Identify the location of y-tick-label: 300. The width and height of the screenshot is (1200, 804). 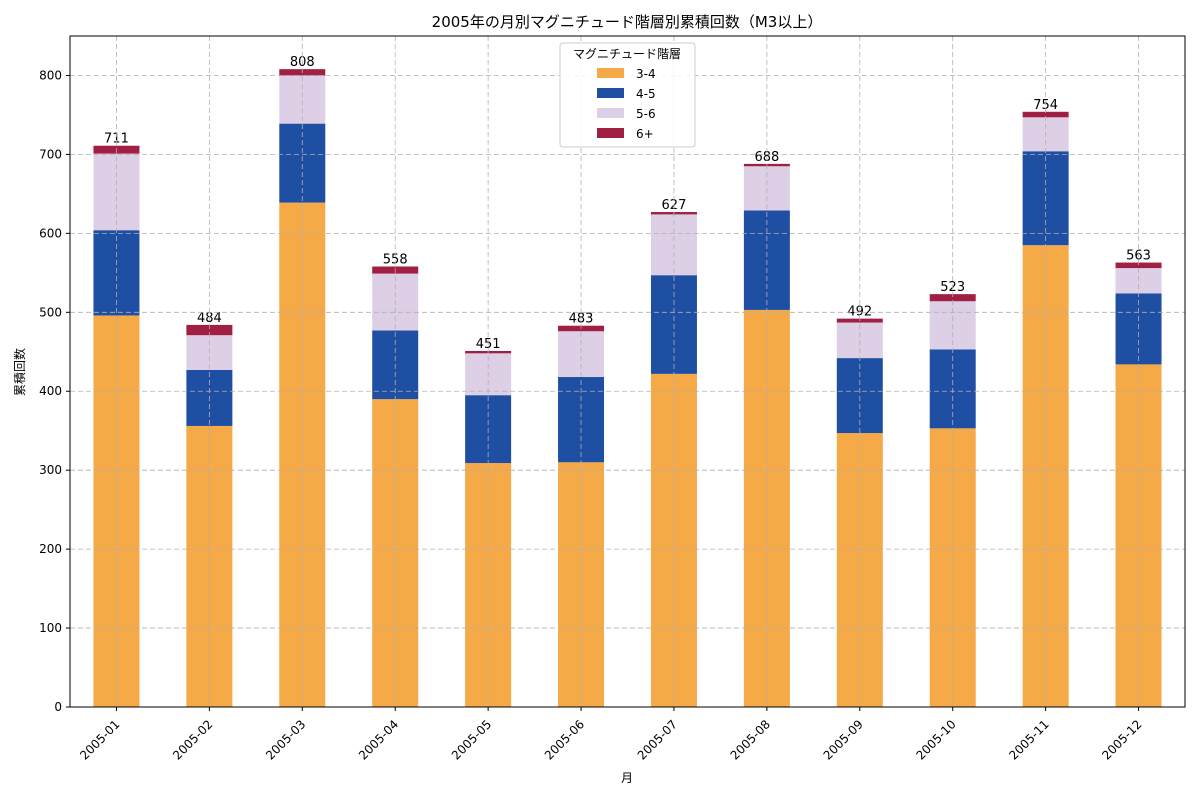
(50, 470).